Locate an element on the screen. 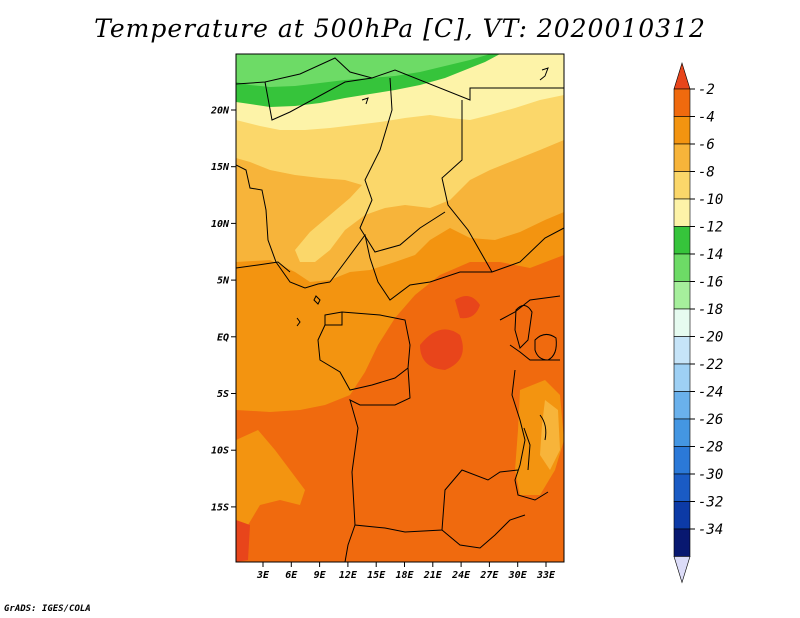 Image resolution: width=800 pixels, height=618 pixels. latitude-axis: 20N 15N 10N 5N EQ 5S 10S 15S is located at coordinates (223, 309).